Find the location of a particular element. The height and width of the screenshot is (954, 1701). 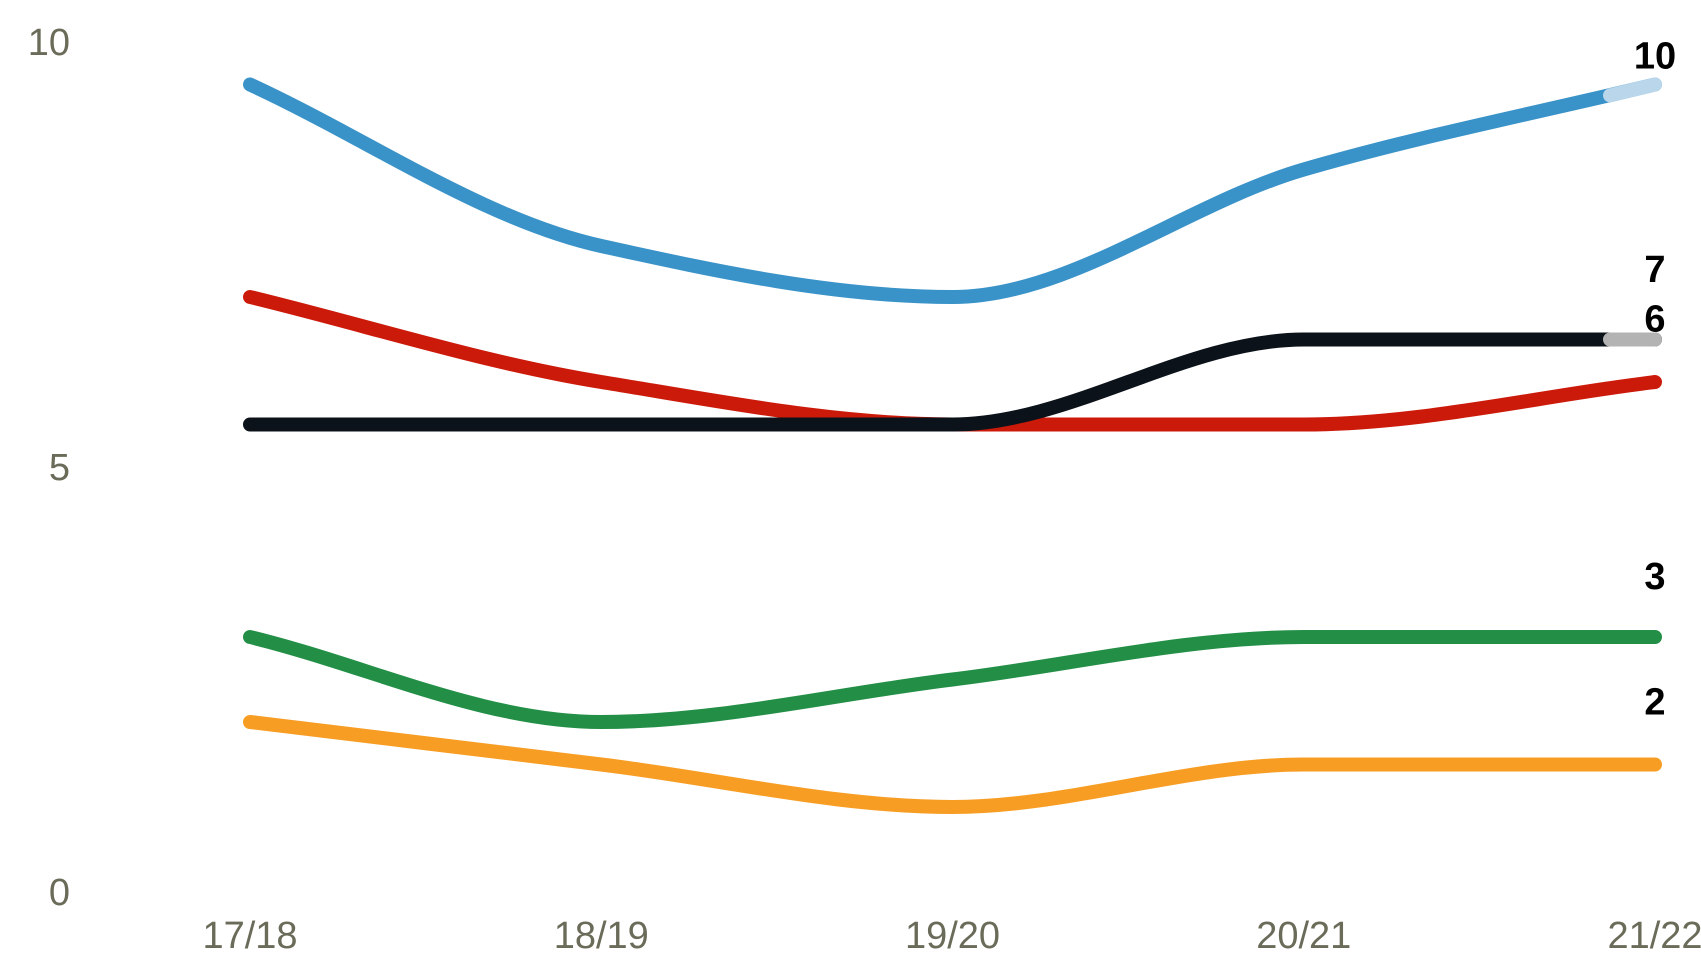

x-axis-tick-labels: 17/18 18/19 19/20 20/21 21/22 is located at coordinates (951, 934).